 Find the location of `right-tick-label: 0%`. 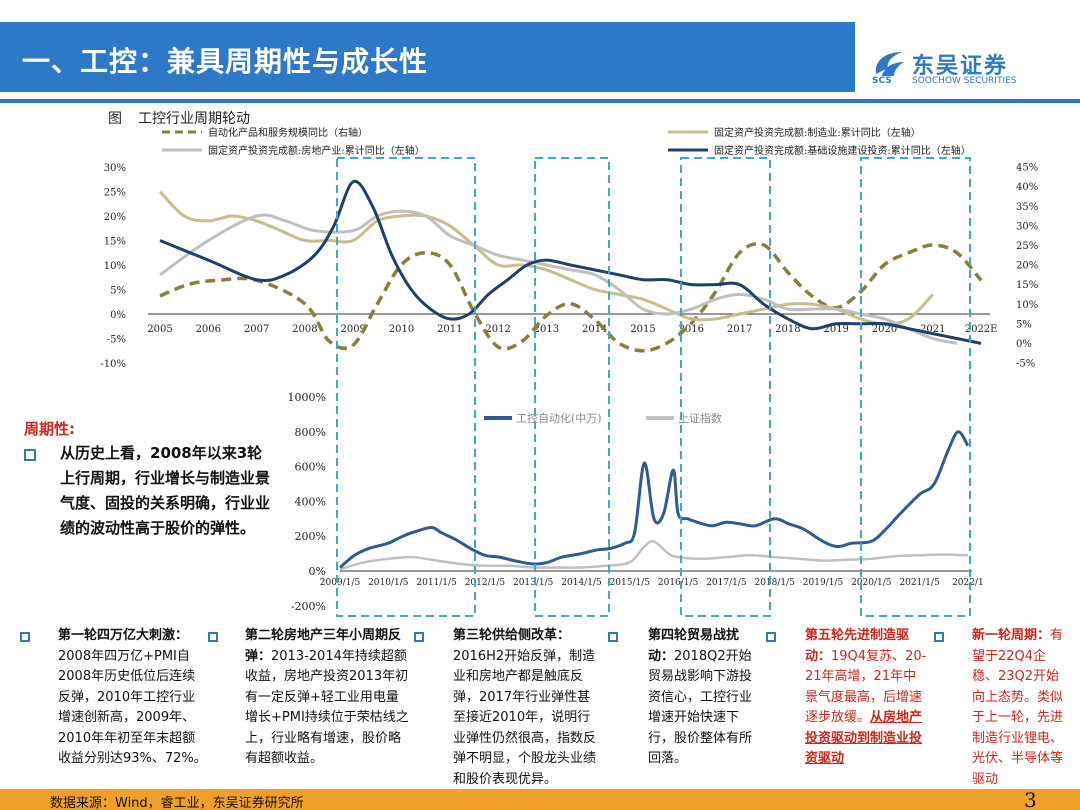

right-tick-label: 0% is located at coordinates (1024, 344).